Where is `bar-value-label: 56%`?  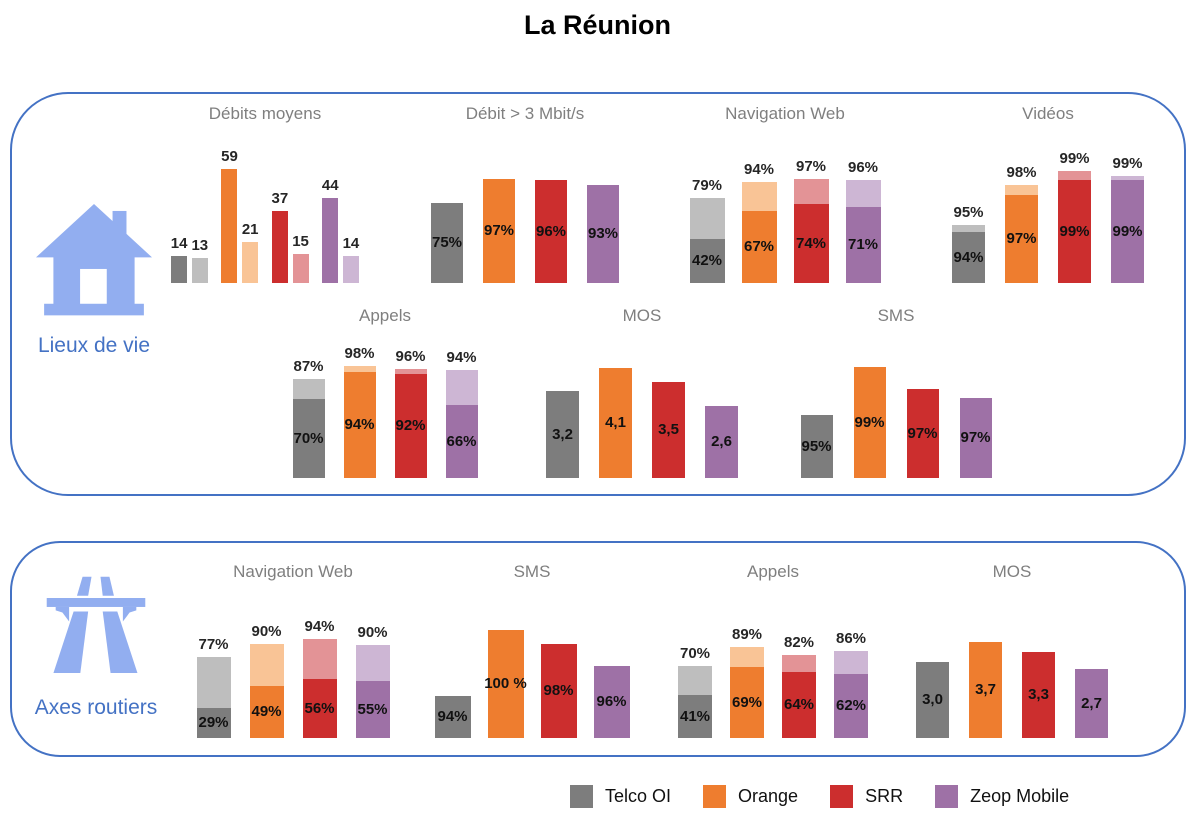
bar-value-label: 56% is located at coordinates (319, 708).